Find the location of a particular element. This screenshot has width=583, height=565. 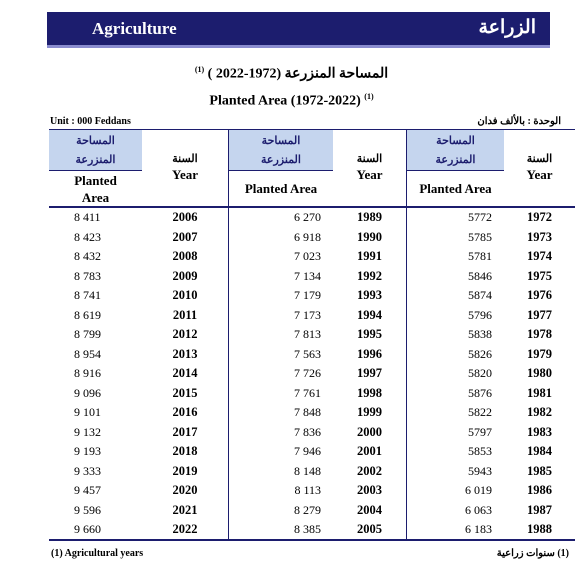

area-cell: 7 173 is located at coordinates (307, 314).